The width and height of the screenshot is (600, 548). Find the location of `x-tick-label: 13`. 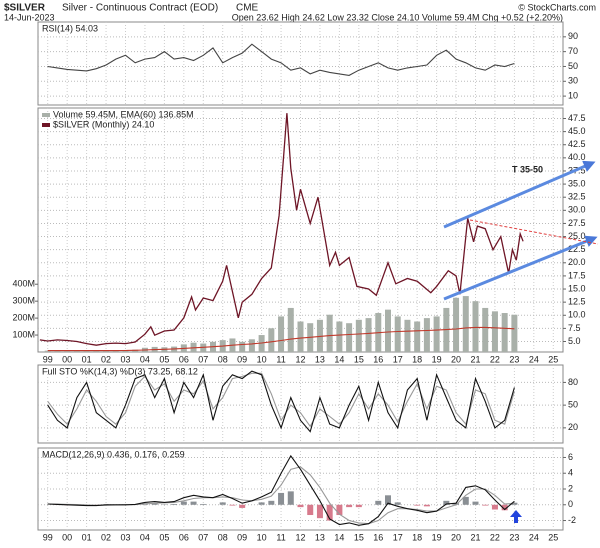

x-tick-label: 13 is located at coordinates (320, 537).